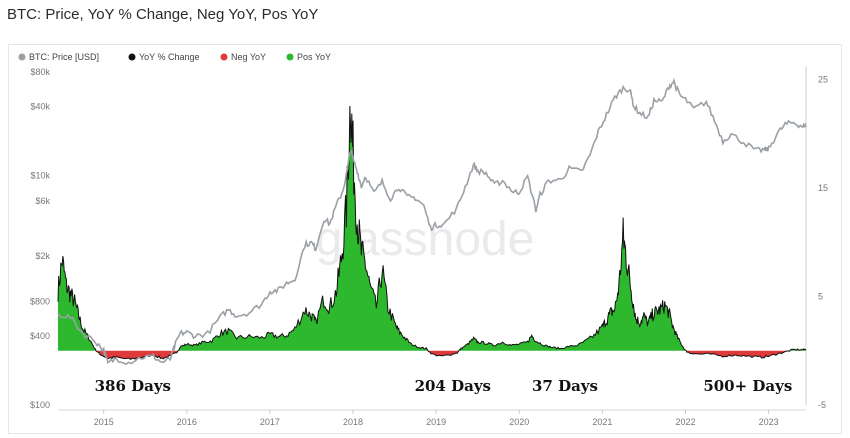 The image size is (850, 438). I want to click on x-tick-label: 2023, so click(769, 422).